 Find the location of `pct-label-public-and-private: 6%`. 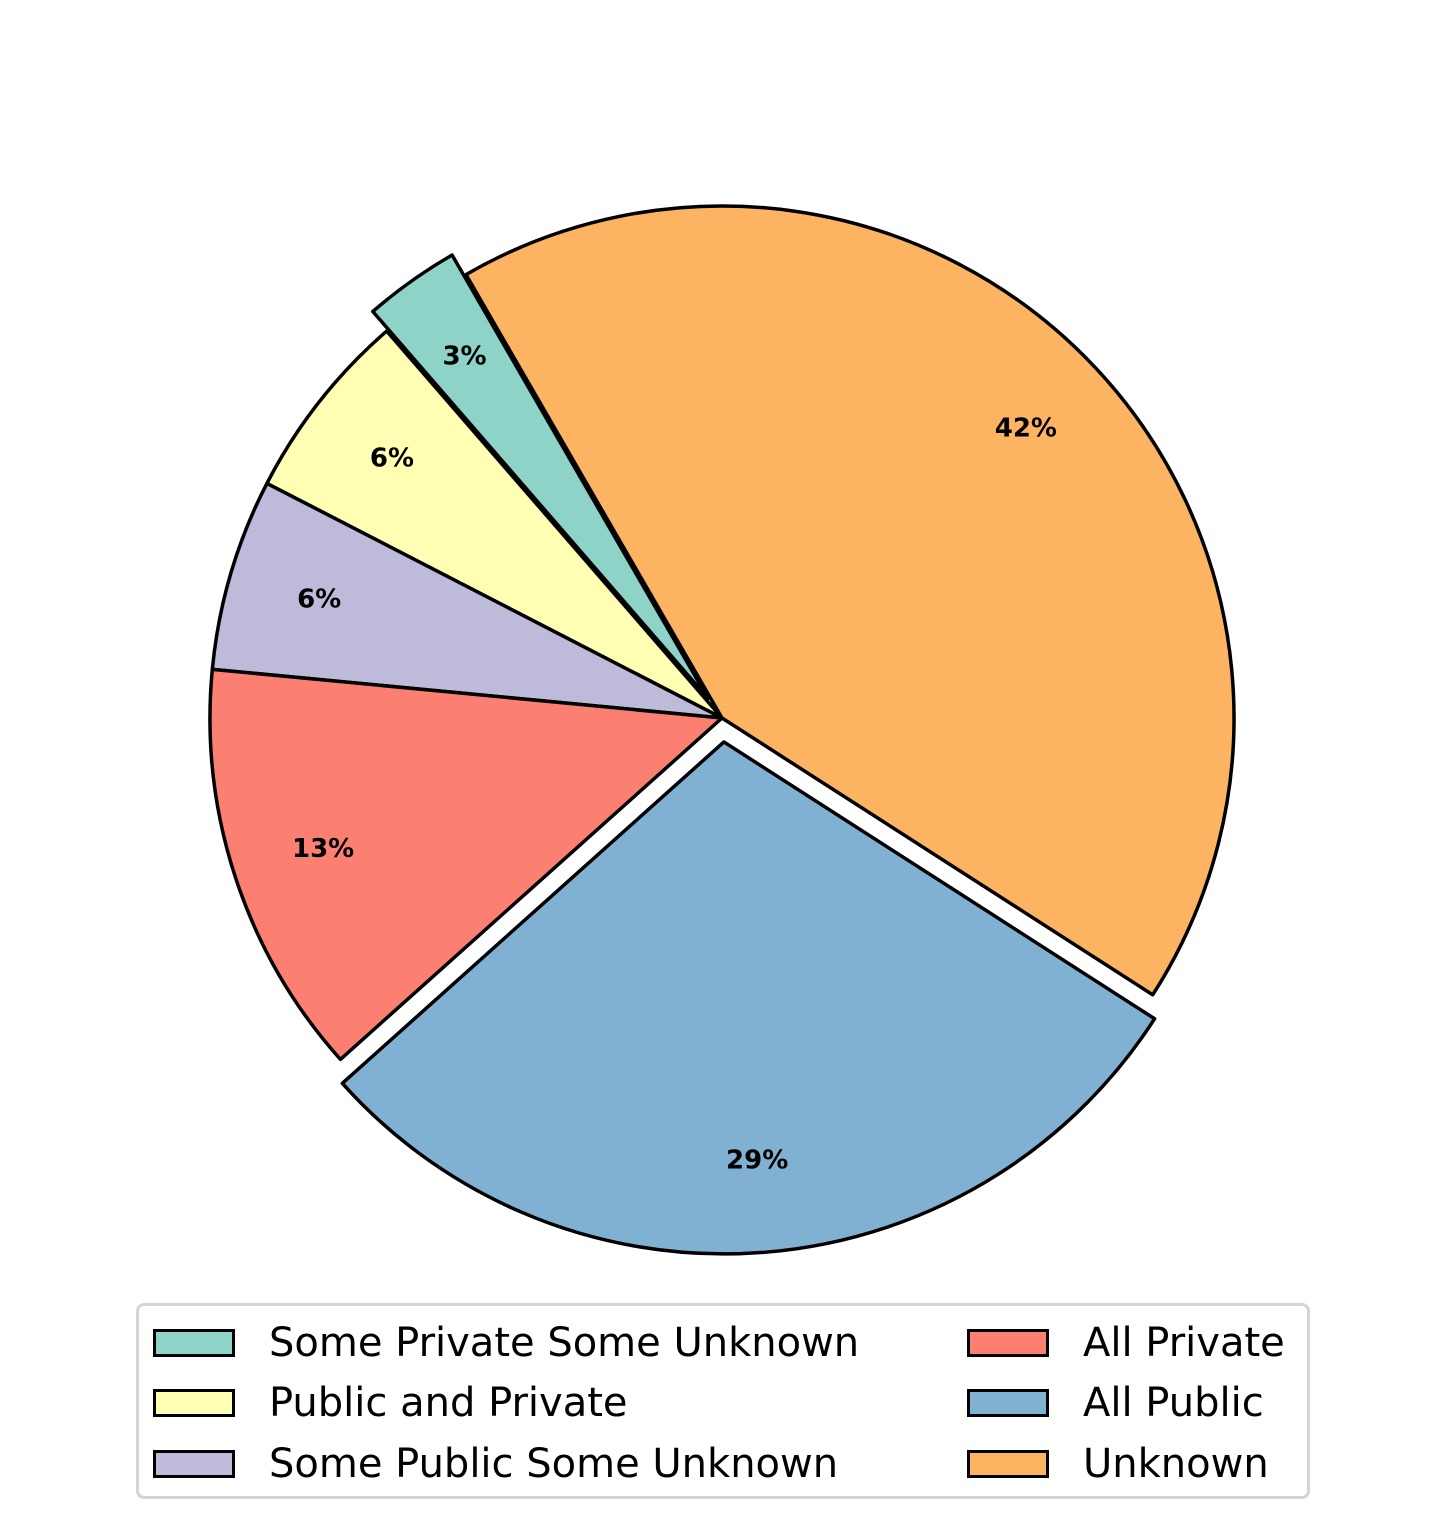

pct-label-public-and-private: 6% is located at coordinates (392, 458).